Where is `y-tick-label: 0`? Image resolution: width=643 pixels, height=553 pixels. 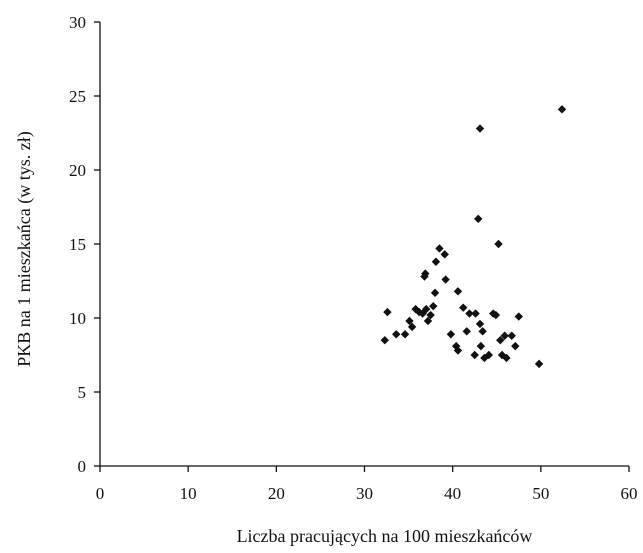
y-tick-label: 0 is located at coordinates (82, 466).